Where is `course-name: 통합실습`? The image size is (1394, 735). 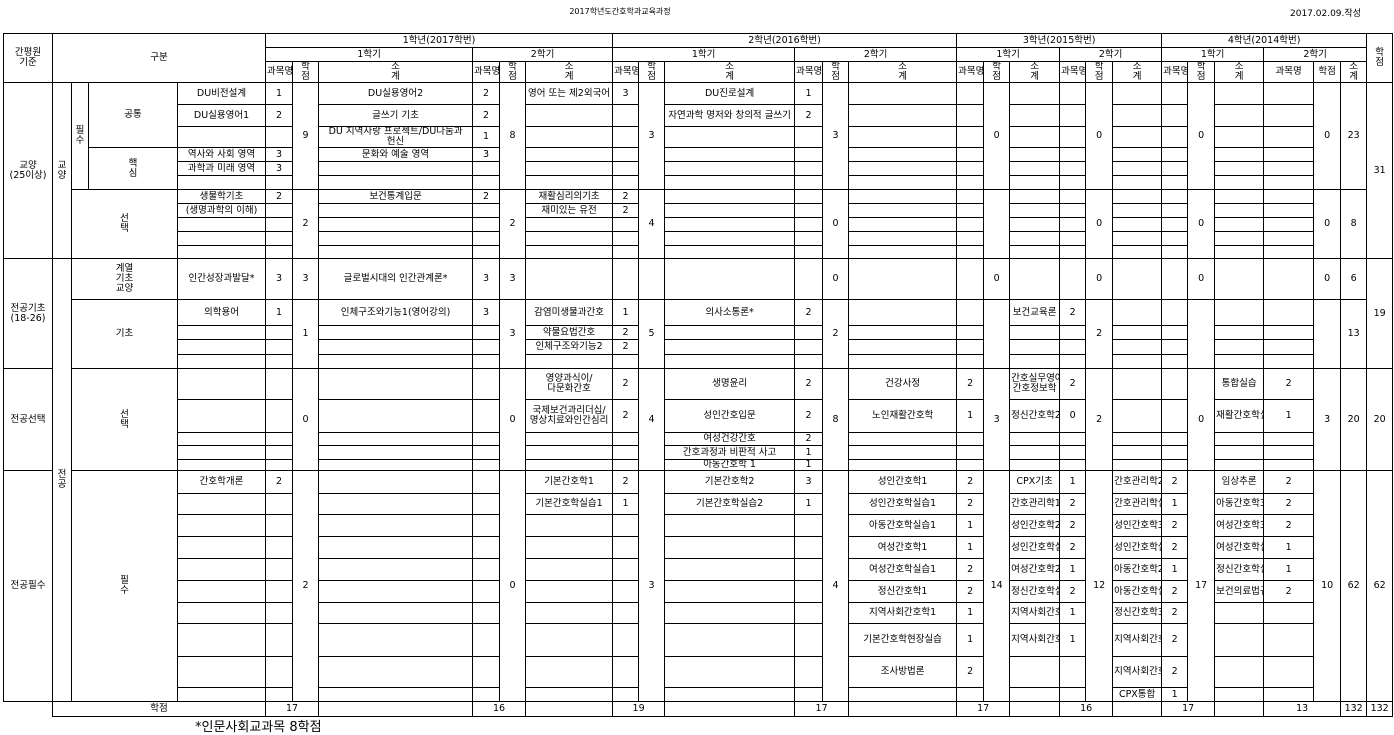 course-name: 통합실습 is located at coordinates (1239, 384).